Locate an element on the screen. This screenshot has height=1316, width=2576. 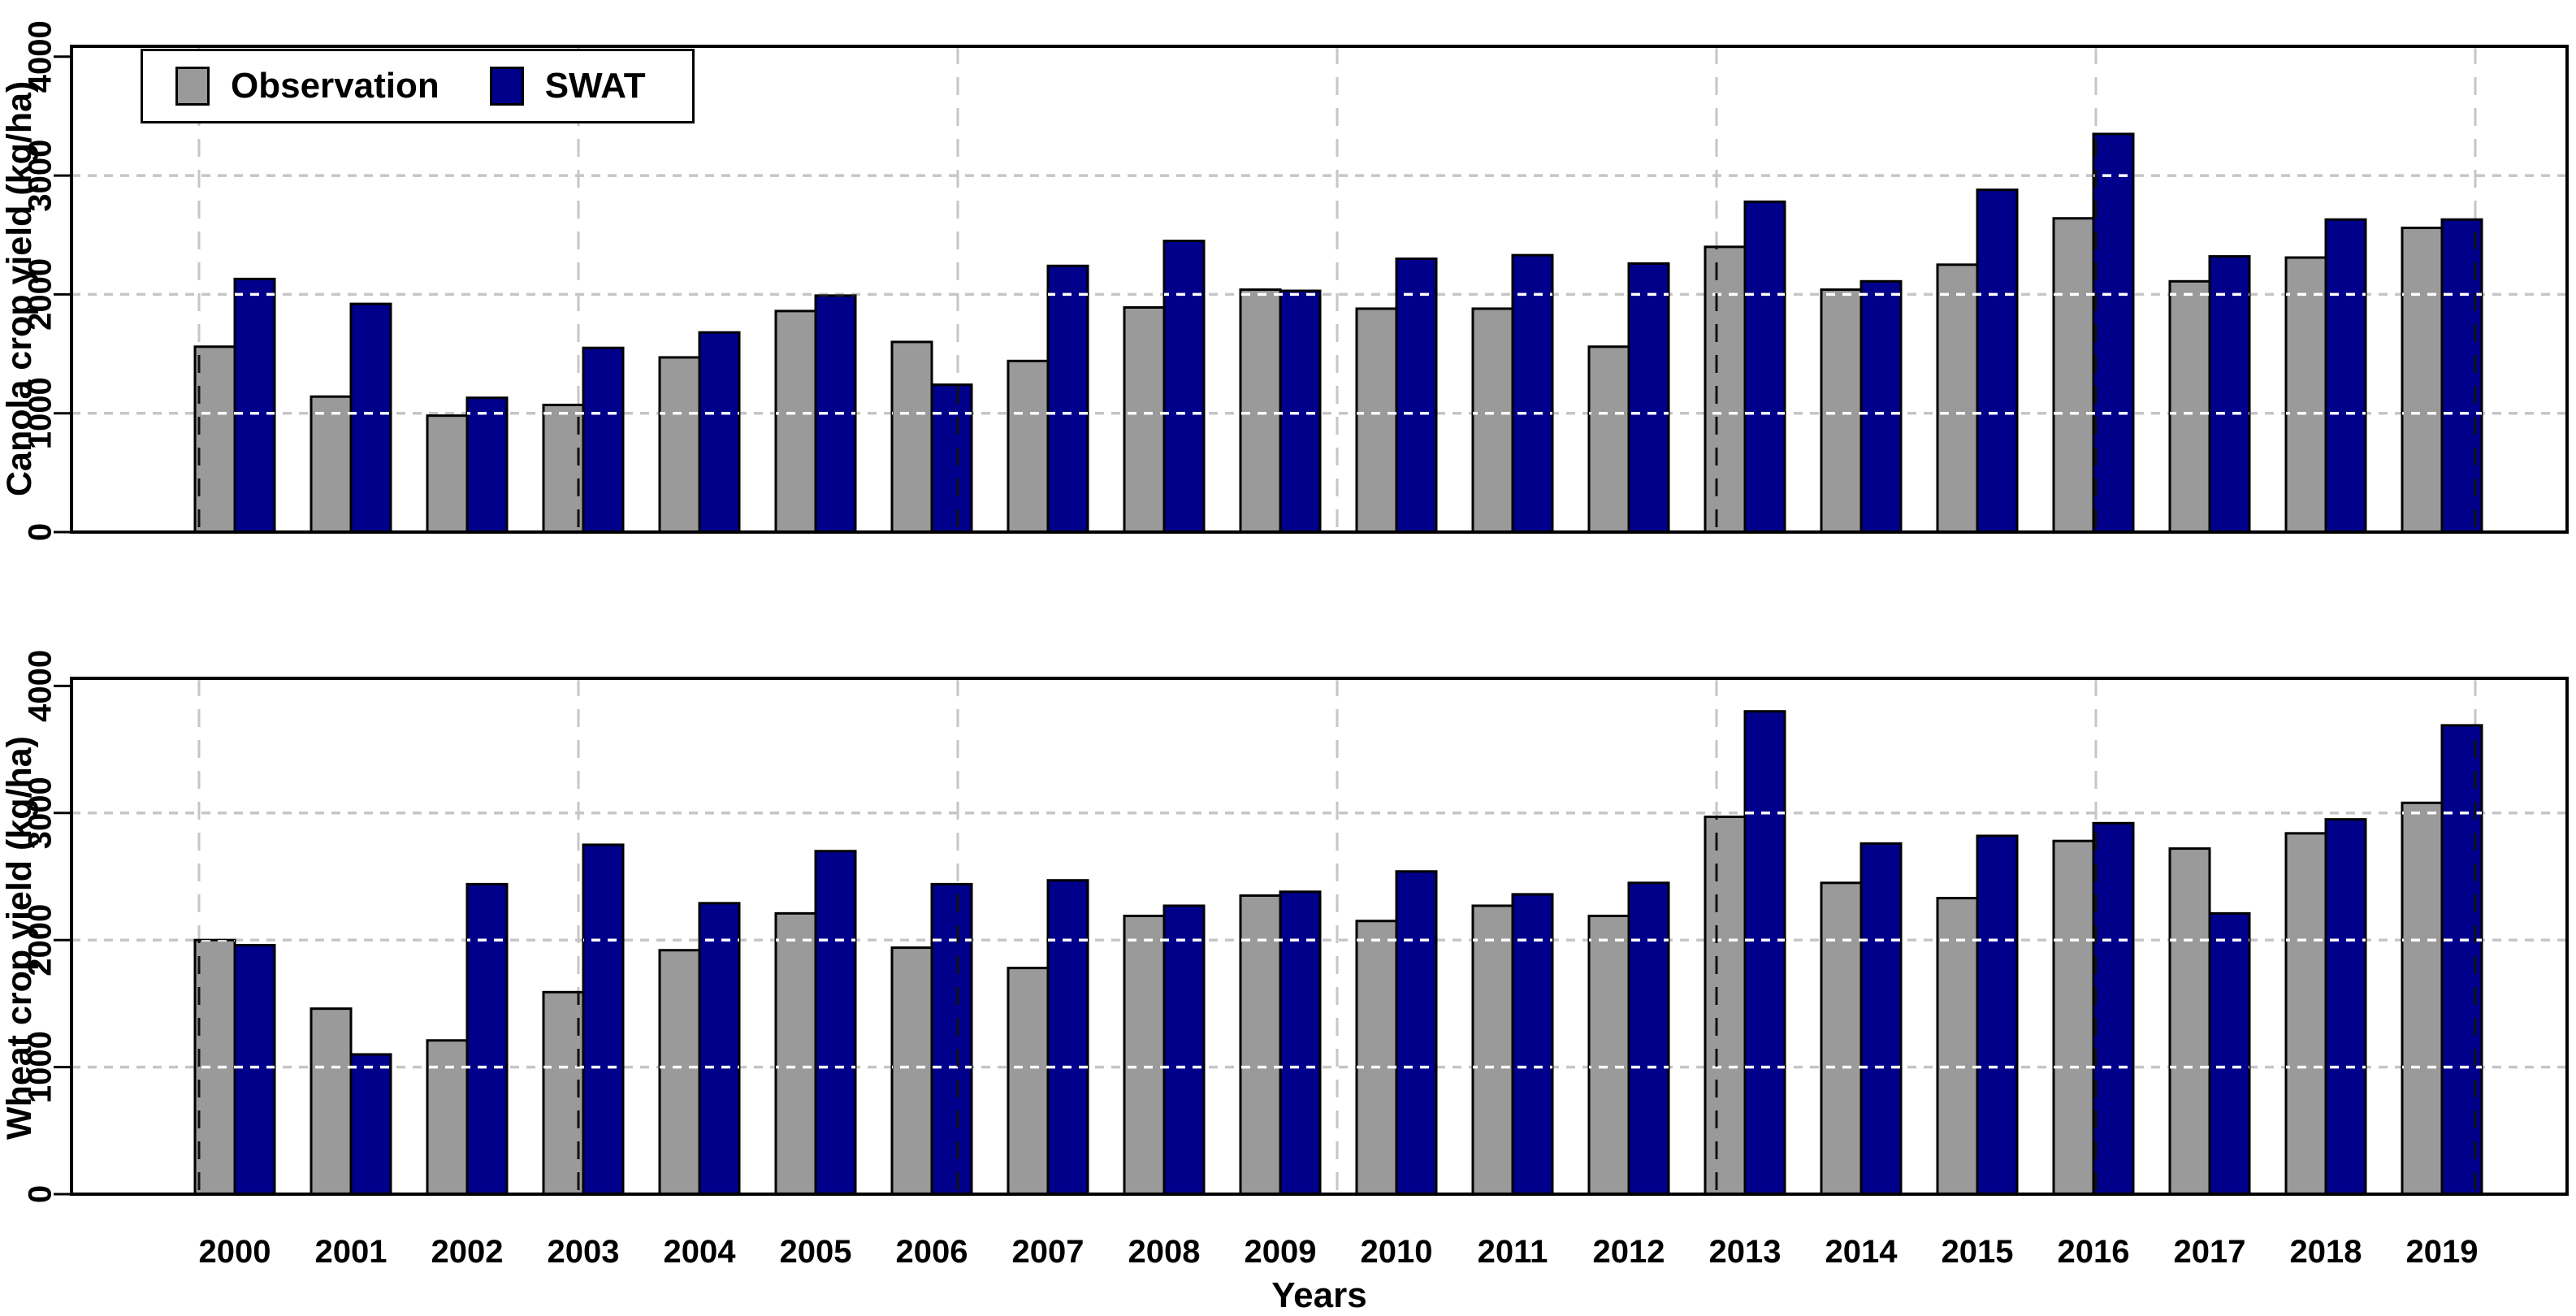
x-tick-label: 2008 is located at coordinates (1164, 1252).